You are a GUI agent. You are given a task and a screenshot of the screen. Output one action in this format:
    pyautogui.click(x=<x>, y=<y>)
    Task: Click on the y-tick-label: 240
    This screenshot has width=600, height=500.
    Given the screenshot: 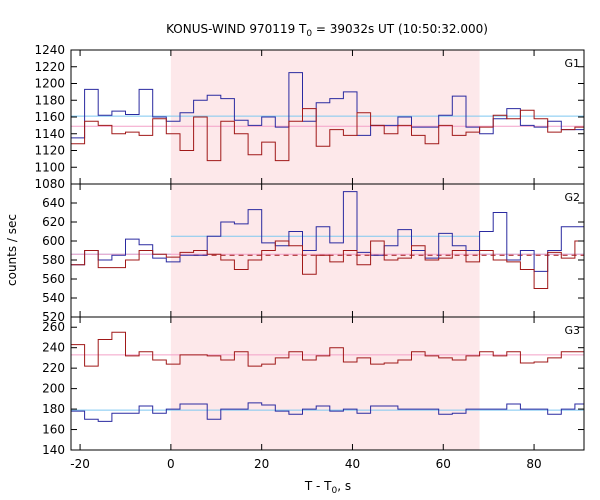 What is the action you would take?
    pyautogui.click(x=53, y=348)
    